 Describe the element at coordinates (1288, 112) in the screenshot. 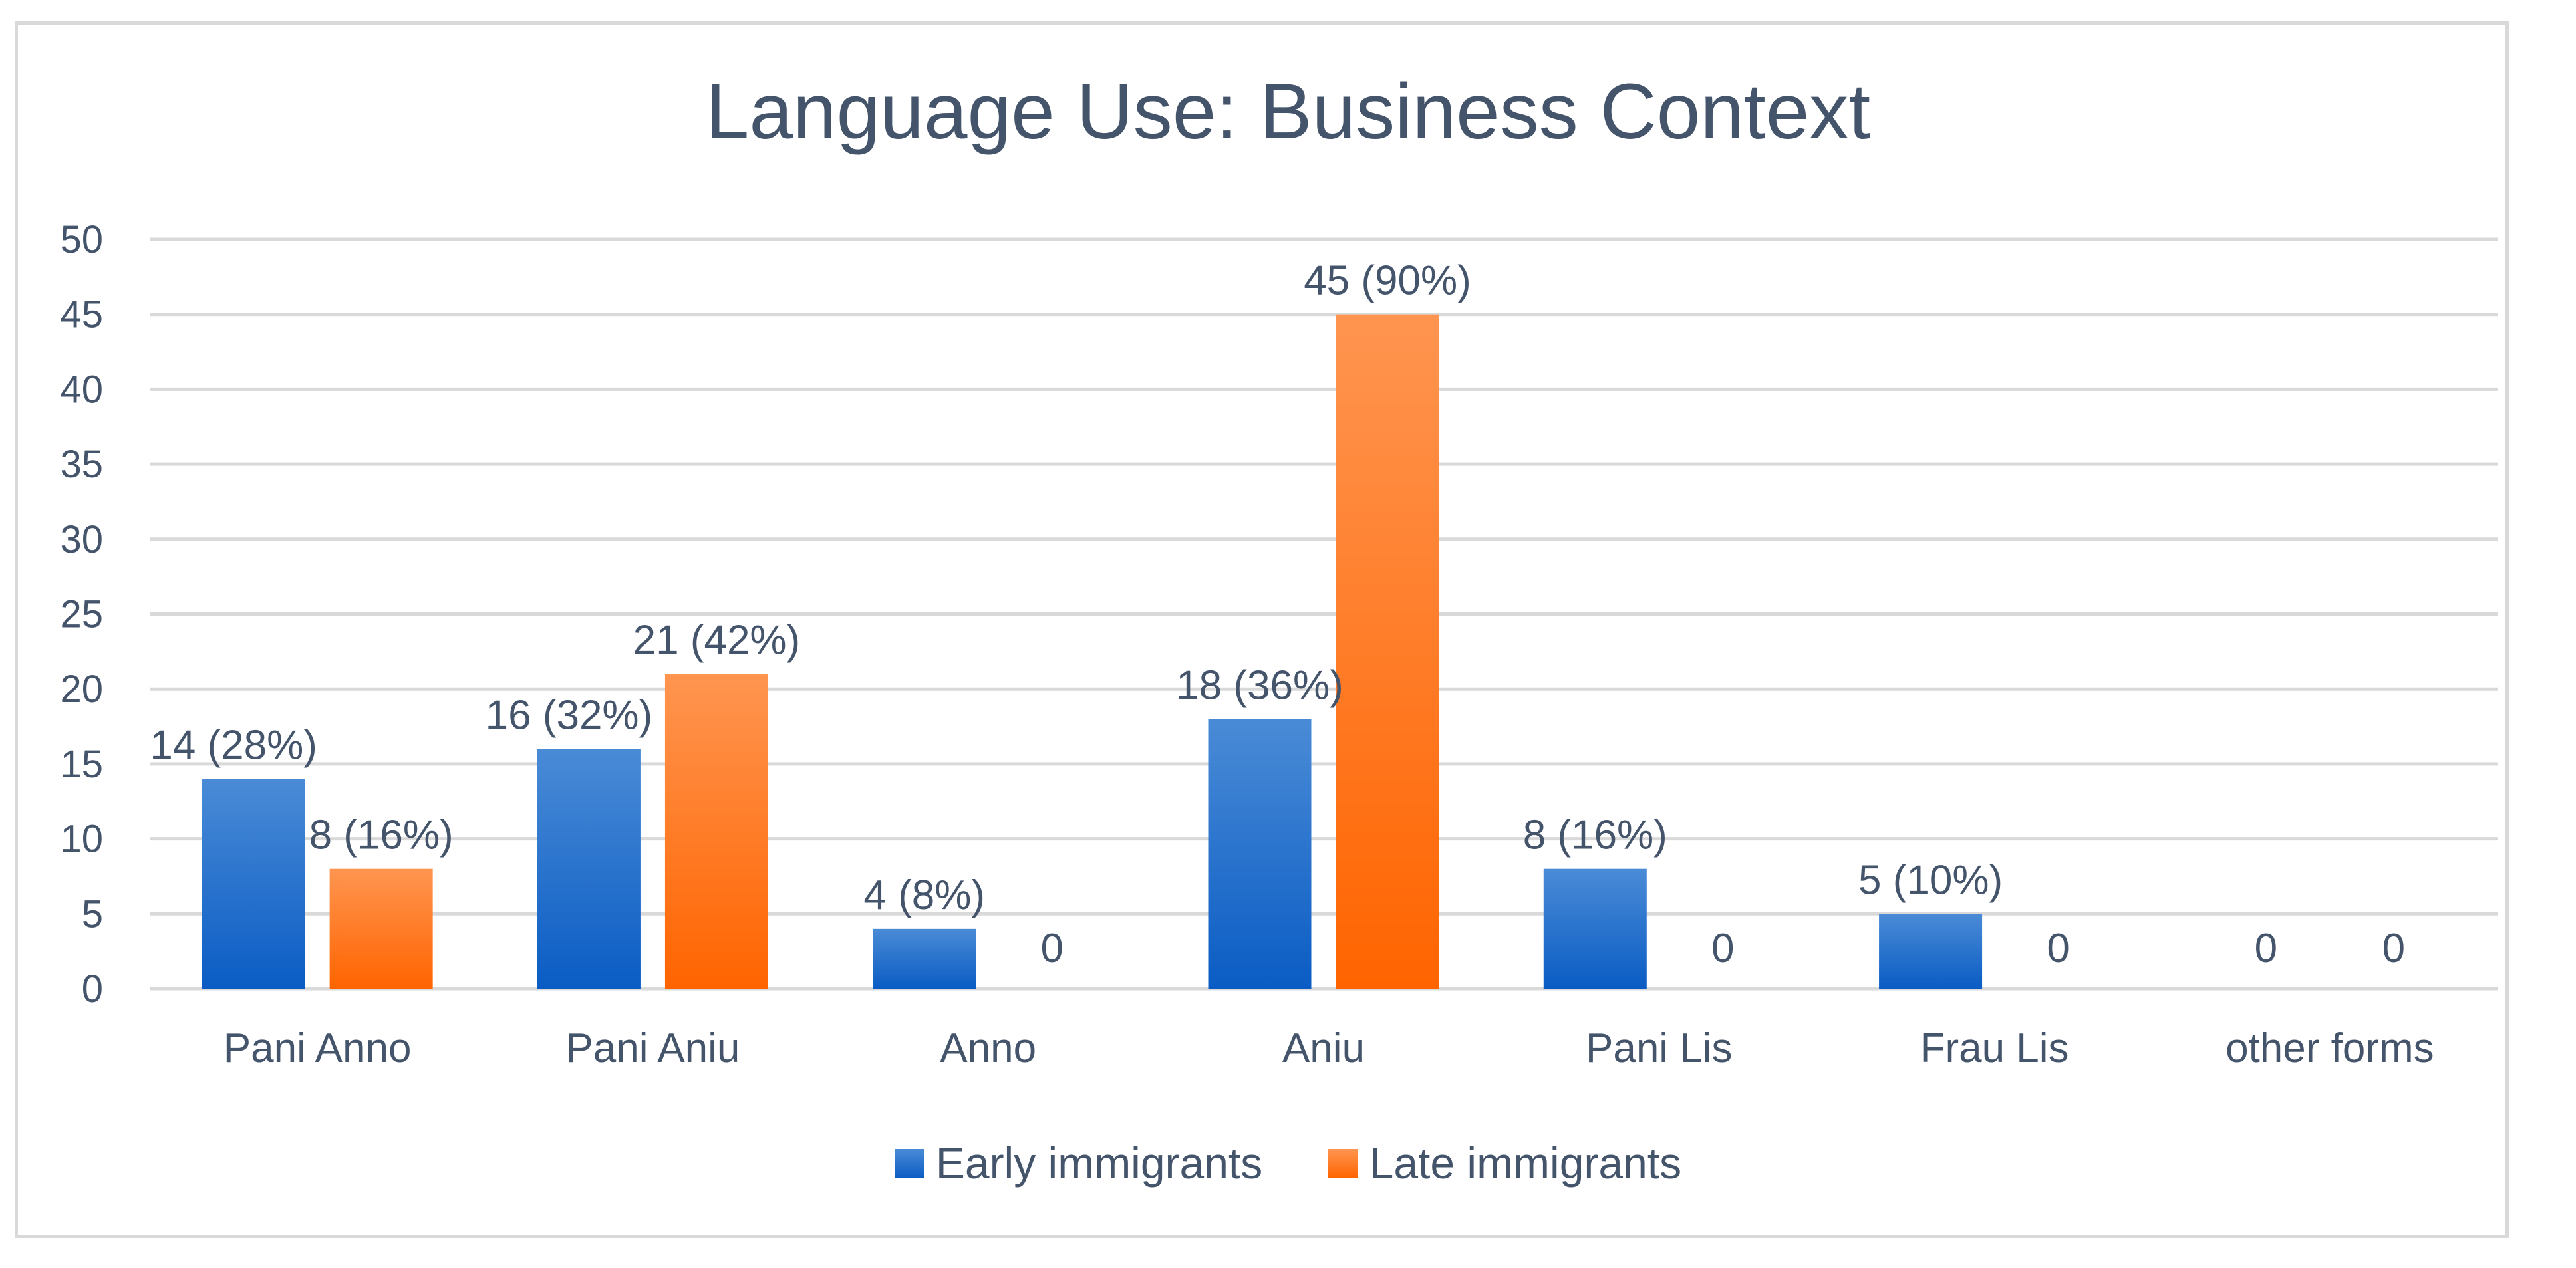

I see `chart-title: Language Use: Business Context` at that location.